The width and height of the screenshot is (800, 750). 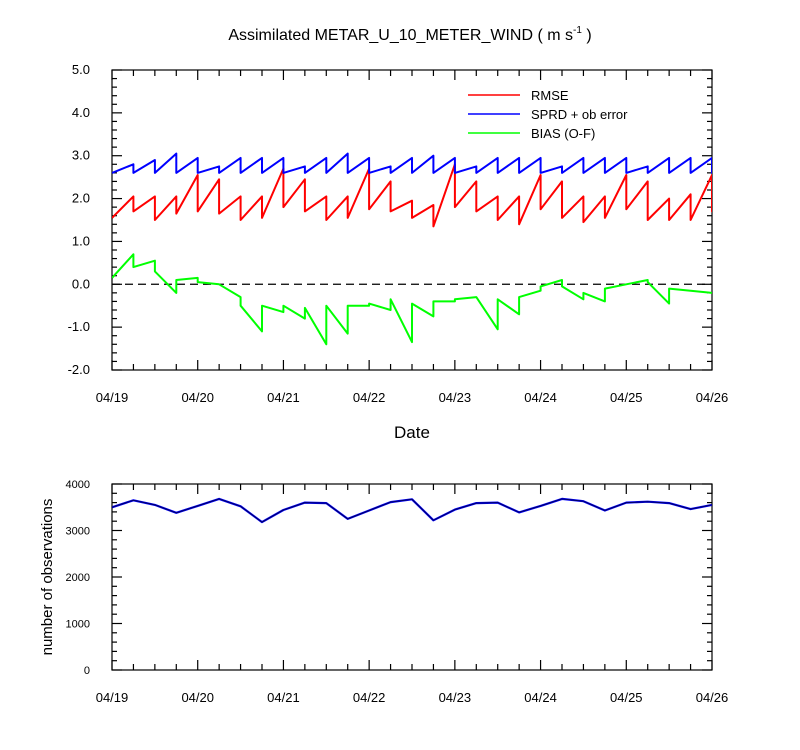 I want to click on y-tick-label: 2.0, so click(x=81, y=198).